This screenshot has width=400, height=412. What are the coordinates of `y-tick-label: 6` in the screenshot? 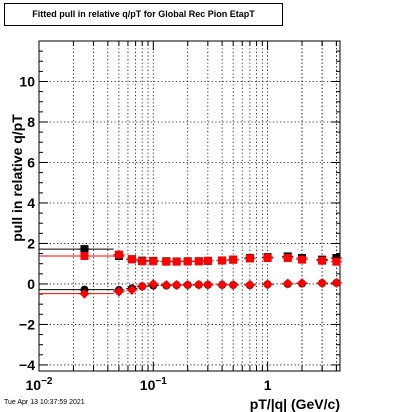 It's located at (31, 162).